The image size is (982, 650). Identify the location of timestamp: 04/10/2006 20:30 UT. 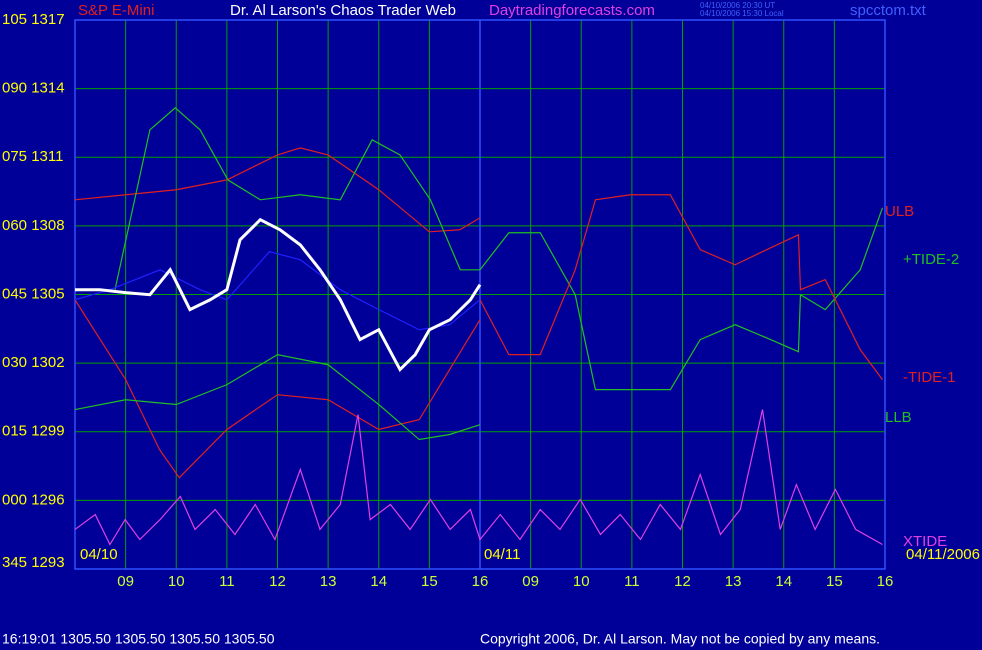
(737, 5).